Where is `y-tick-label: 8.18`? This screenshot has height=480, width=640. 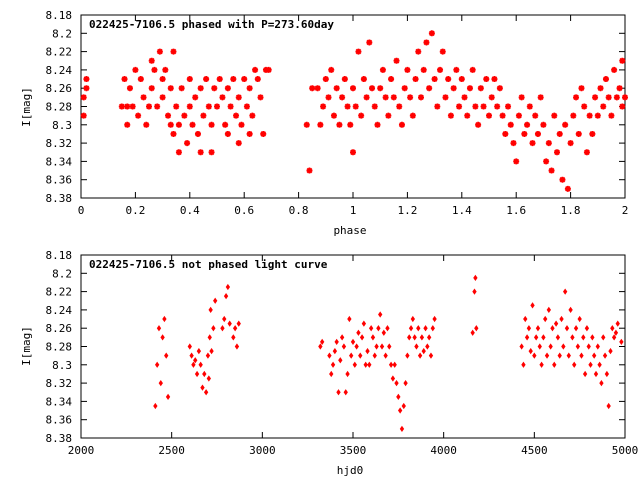
y-tick-label: 8.18 is located at coordinates (59, 255).